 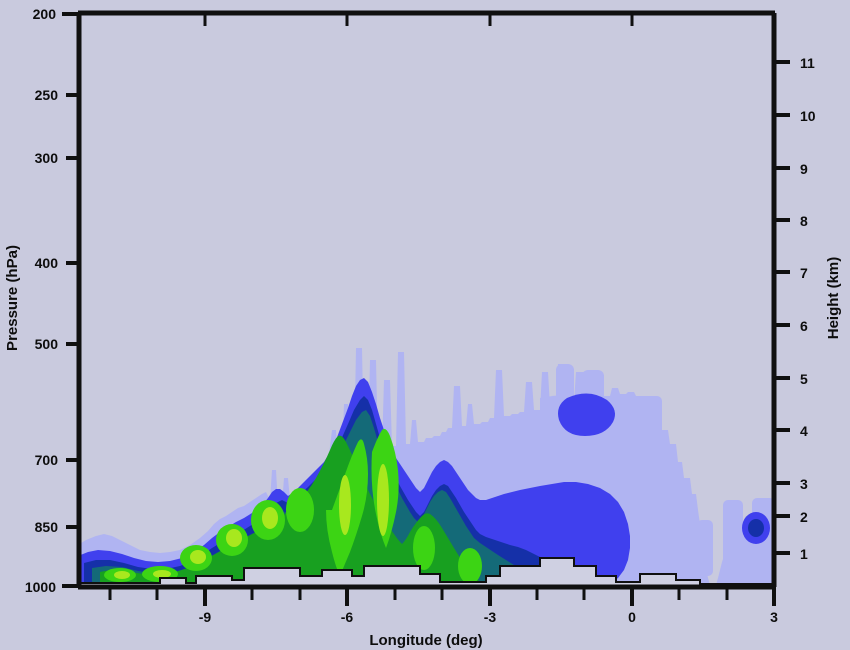 What do you see at coordinates (586, 414) in the screenshot?
I see `contour-blob-blue-right` at bounding box center [586, 414].